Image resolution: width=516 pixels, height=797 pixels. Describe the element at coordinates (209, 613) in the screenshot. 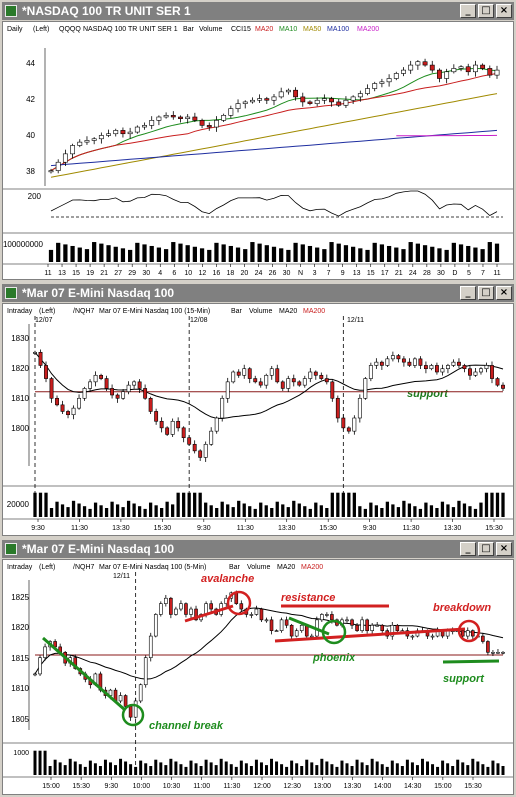

I see `avalanche-line` at that location.